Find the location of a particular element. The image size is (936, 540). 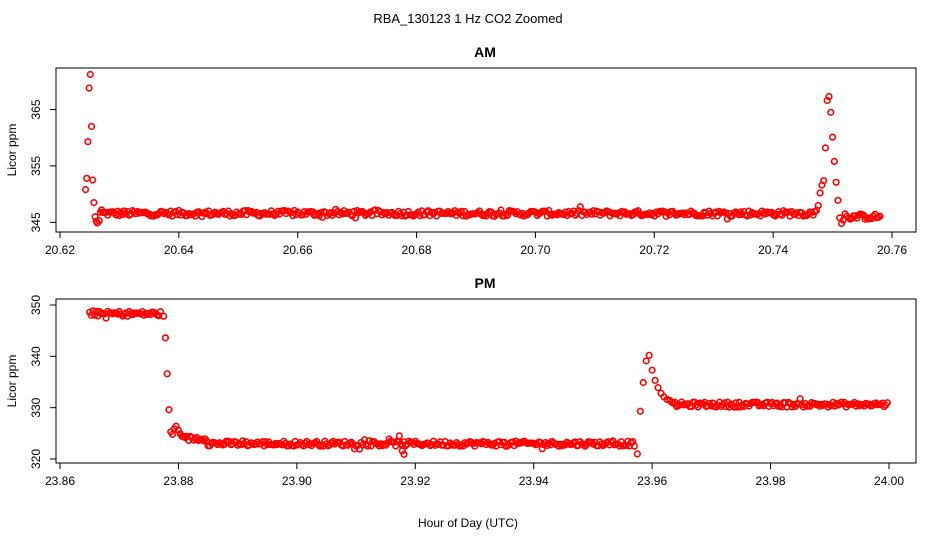

am-x-tick-label: 20.68 is located at coordinates (417, 250).